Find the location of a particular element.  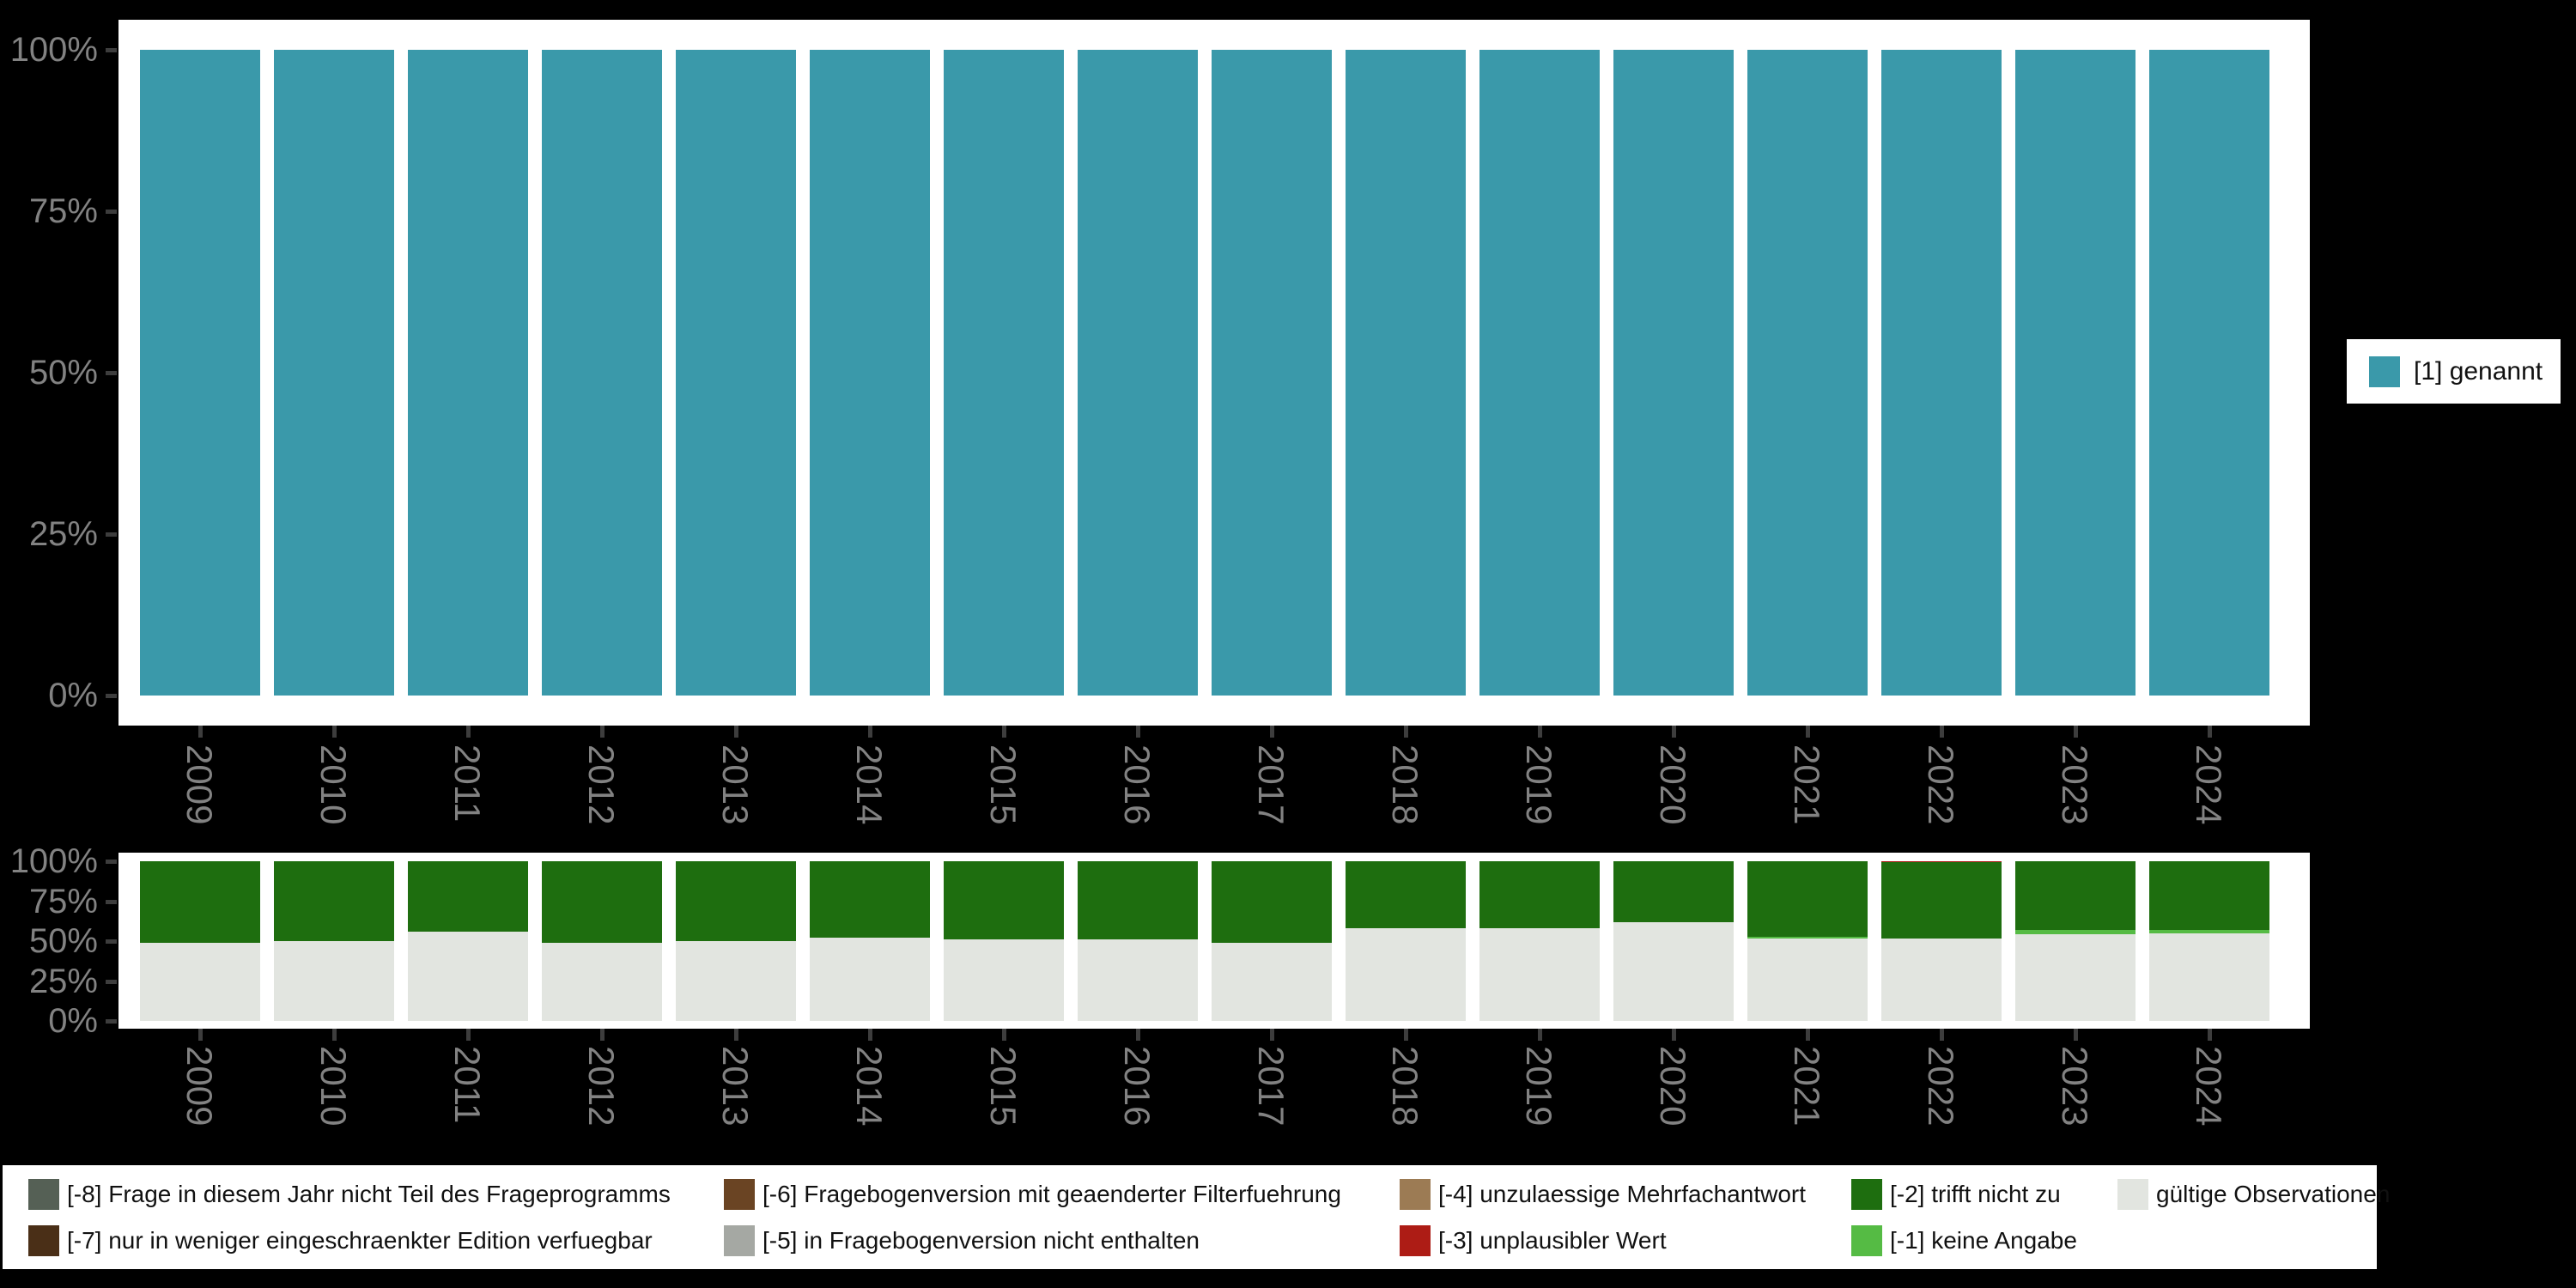

x-axis-tick-label: 2014 is located at coordinates (870, 1086).